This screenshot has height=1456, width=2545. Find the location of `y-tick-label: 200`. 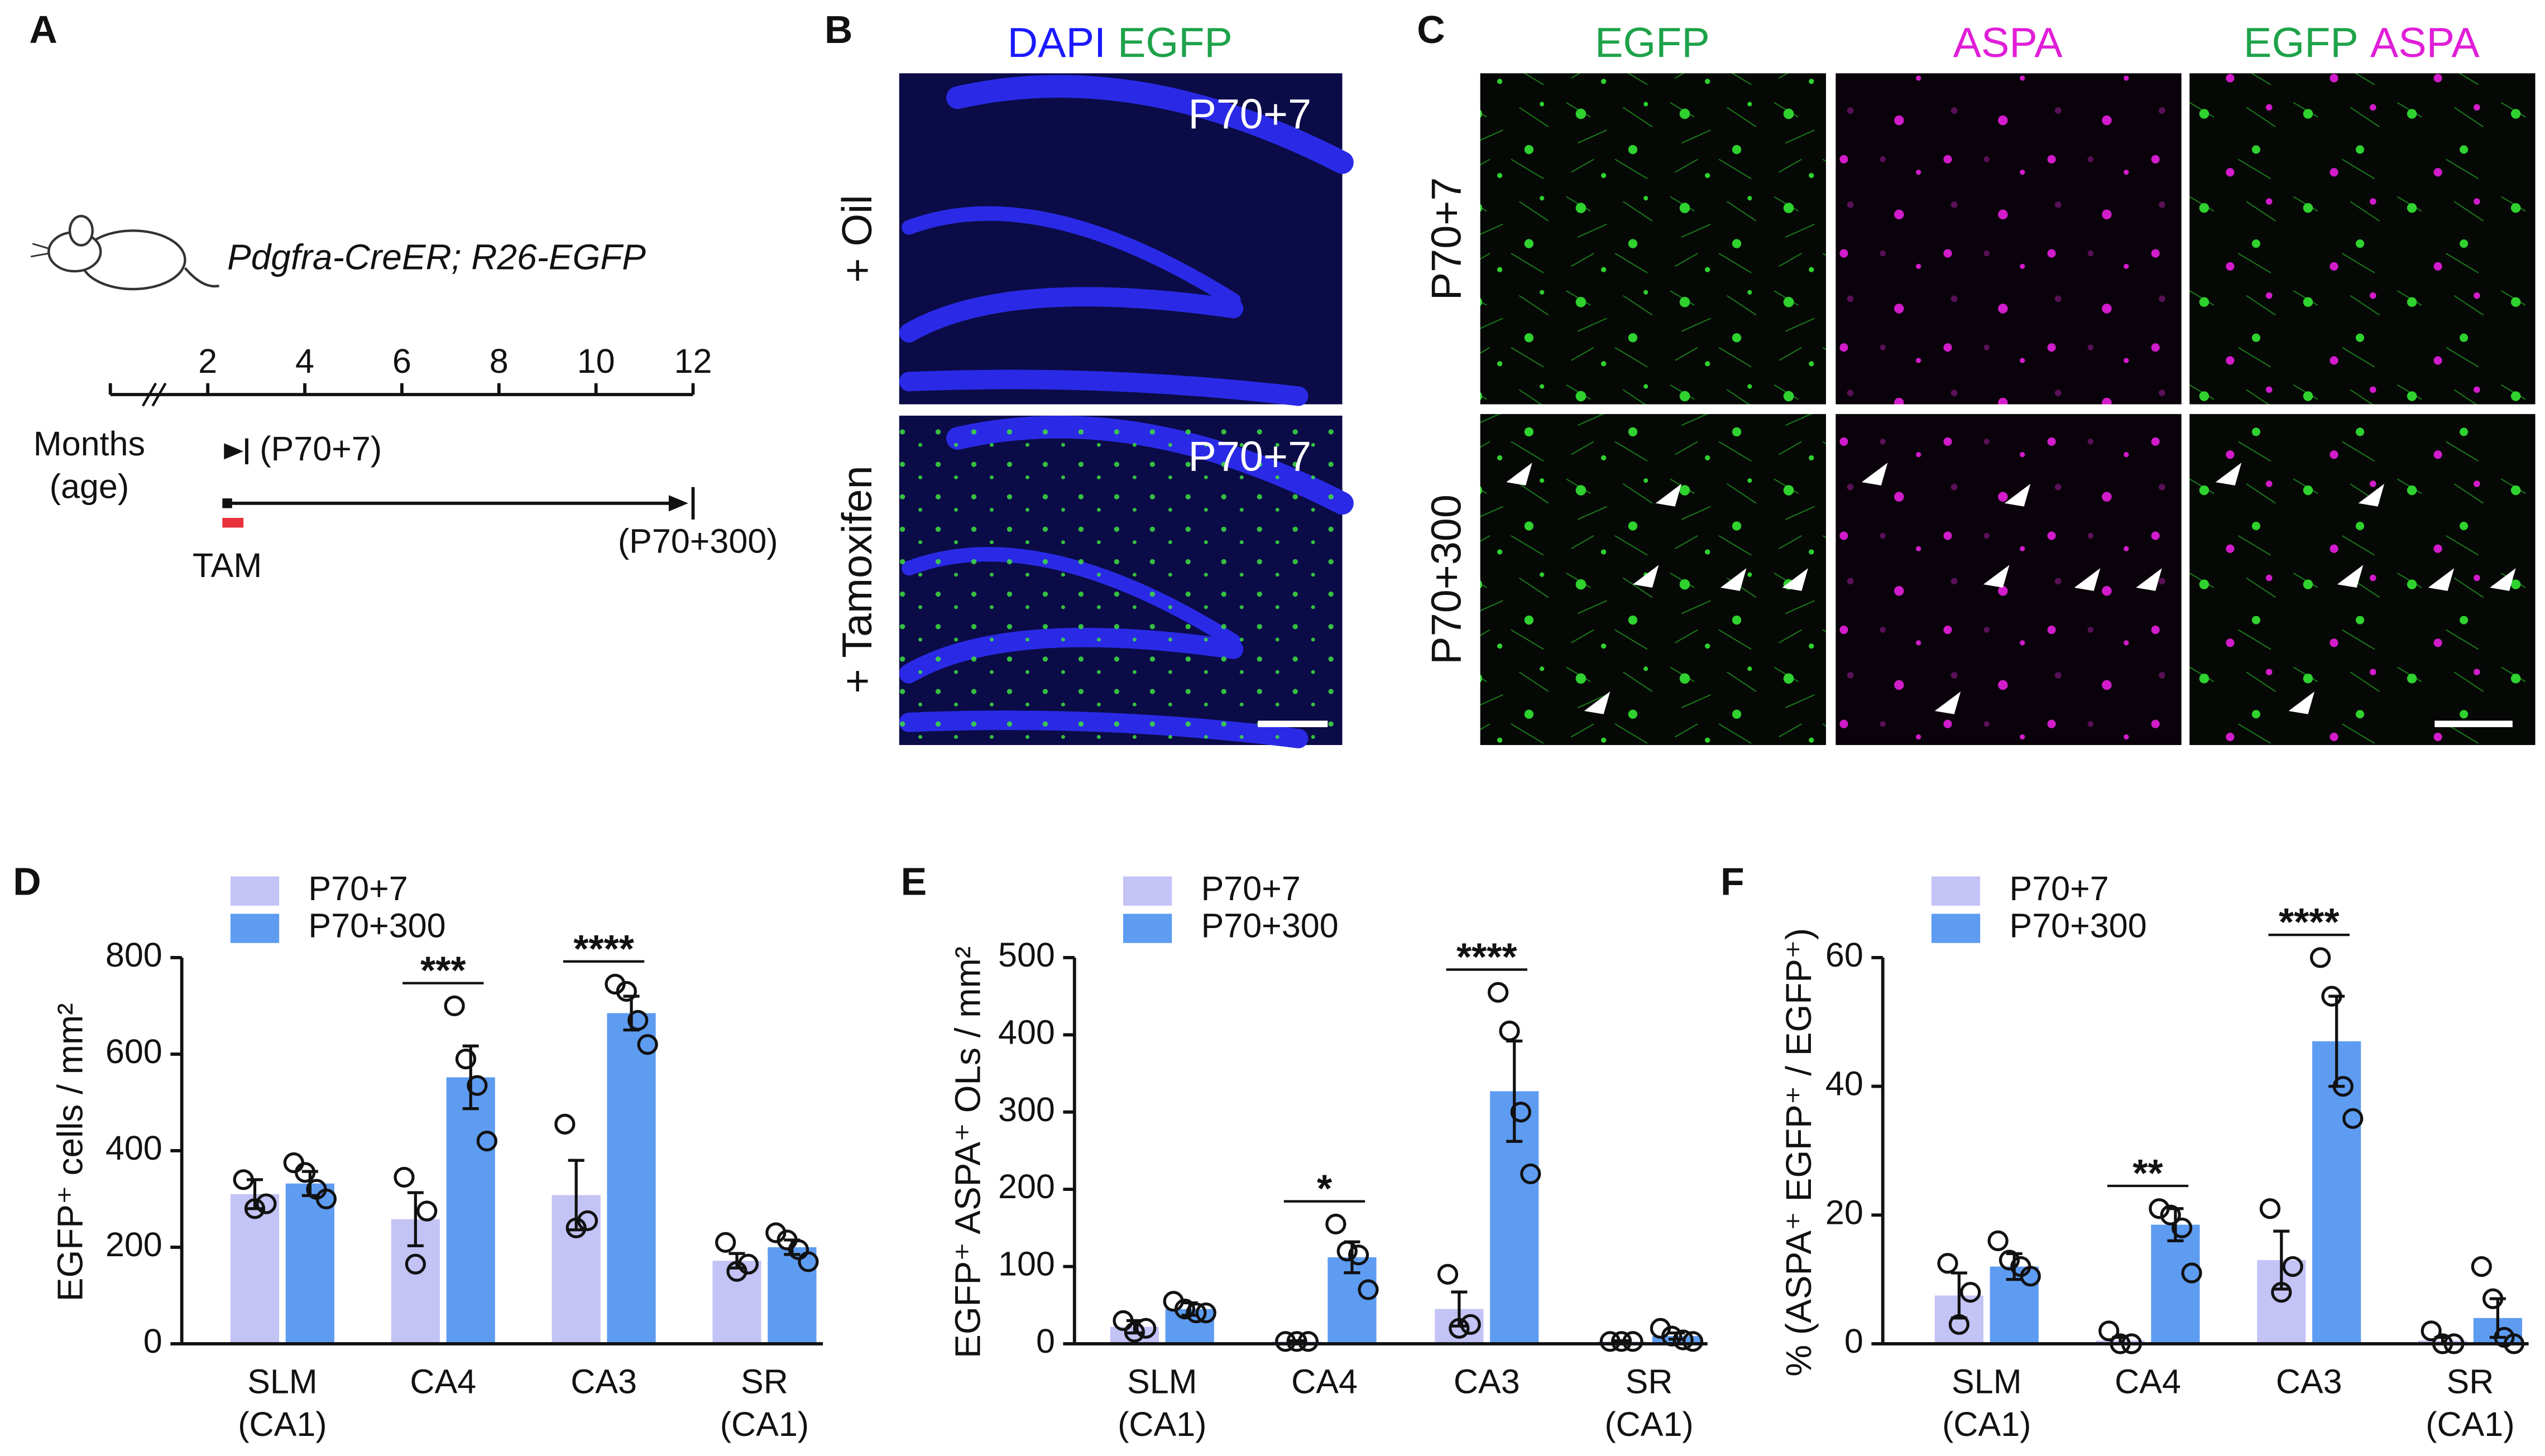

y-tick-label: 200 is located at coordinates (134, 1244).